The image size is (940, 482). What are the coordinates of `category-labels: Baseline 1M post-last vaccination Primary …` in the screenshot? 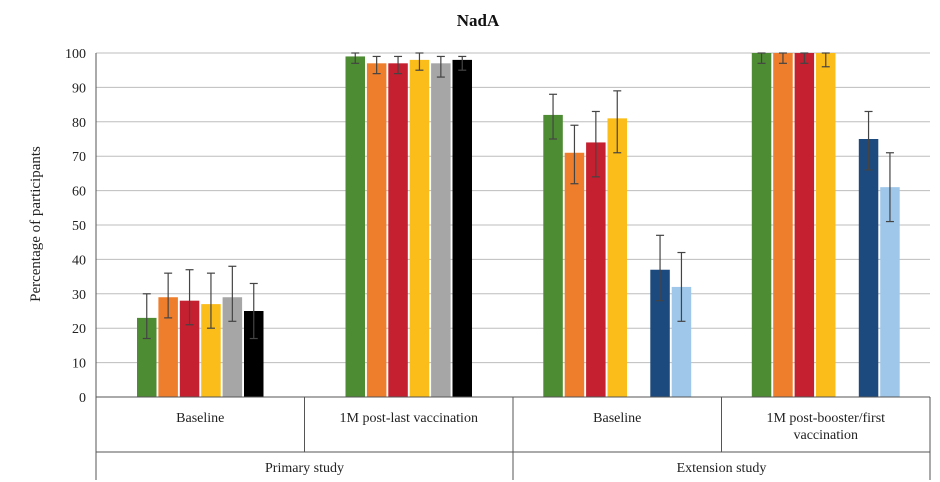 It's located at (530, 443).